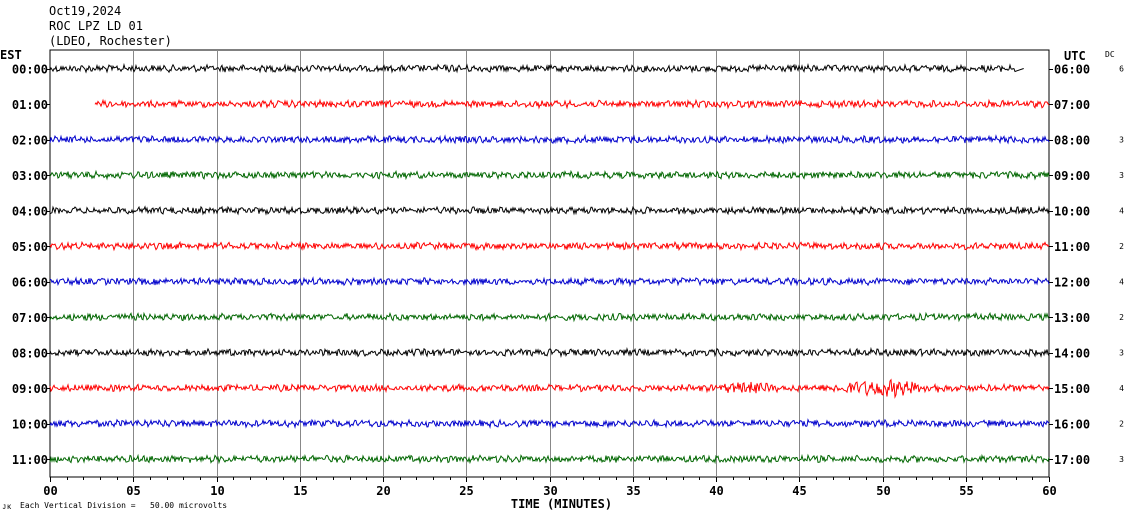  I want to click on x-tick-label-50: 50, so click(883, 491).